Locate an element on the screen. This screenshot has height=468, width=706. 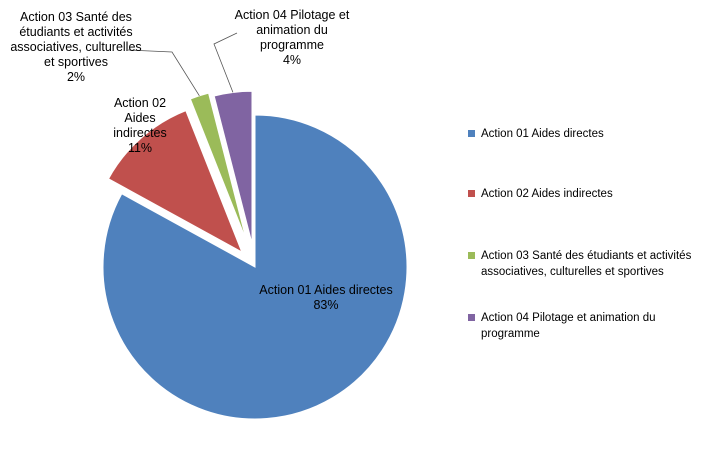
legend-label: Action 02 Aides indirectes is located at coordinates (547, 194).